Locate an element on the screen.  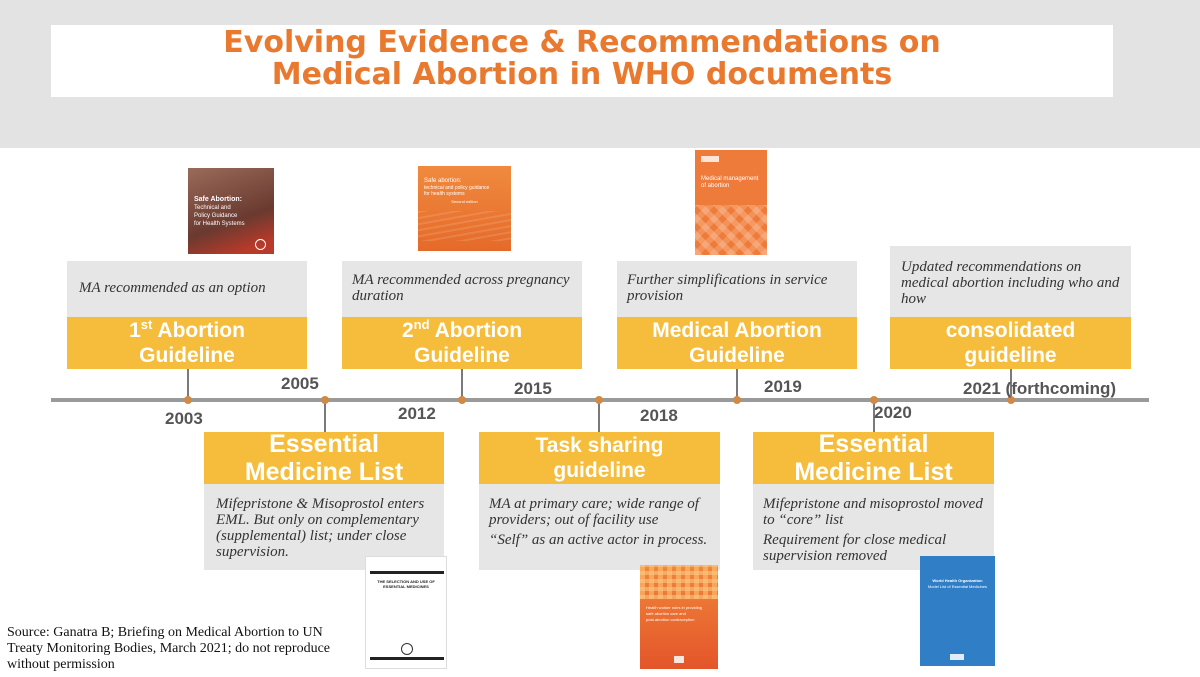
milestone-2019-title-line-2: Guideline is located at coordinates (737, 355).